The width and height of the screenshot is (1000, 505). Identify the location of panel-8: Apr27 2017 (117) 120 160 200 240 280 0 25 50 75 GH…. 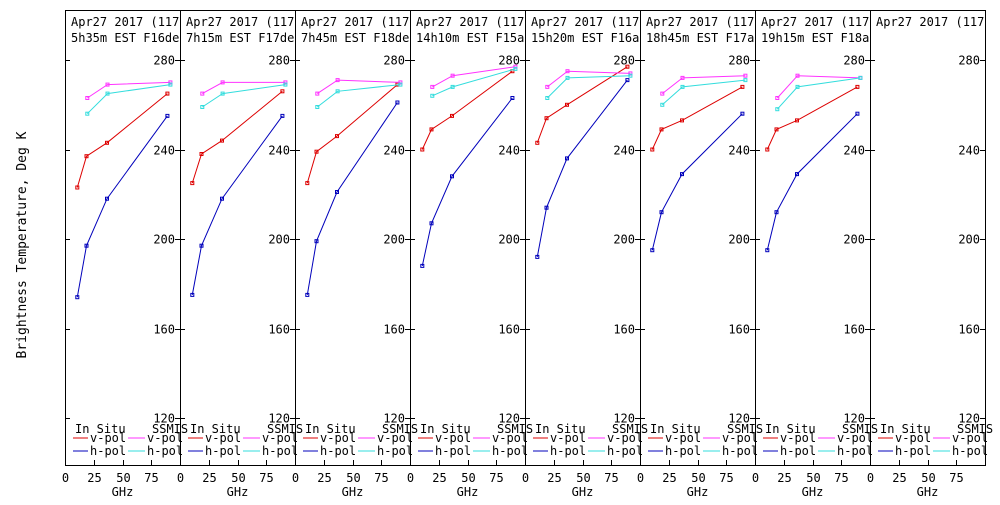
(930, 254).